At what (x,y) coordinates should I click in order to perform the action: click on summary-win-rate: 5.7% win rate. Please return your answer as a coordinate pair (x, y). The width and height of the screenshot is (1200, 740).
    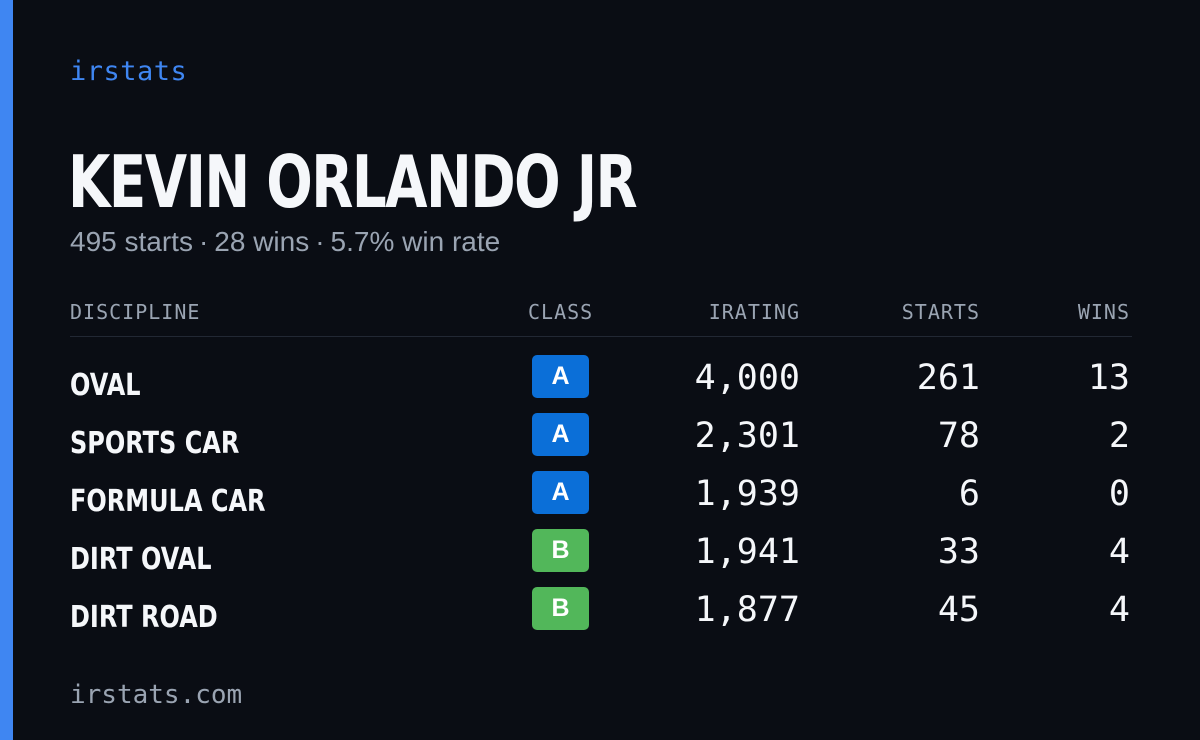
    Looking at the image, I should click on (415, 241).